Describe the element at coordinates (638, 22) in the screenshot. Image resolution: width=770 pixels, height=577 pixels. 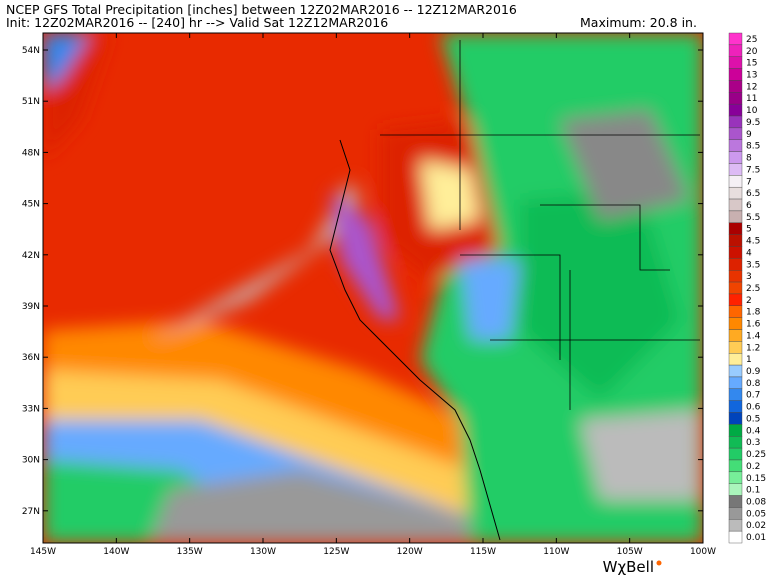
I see `maximum: Maximum: 20.8 in.` at that location.